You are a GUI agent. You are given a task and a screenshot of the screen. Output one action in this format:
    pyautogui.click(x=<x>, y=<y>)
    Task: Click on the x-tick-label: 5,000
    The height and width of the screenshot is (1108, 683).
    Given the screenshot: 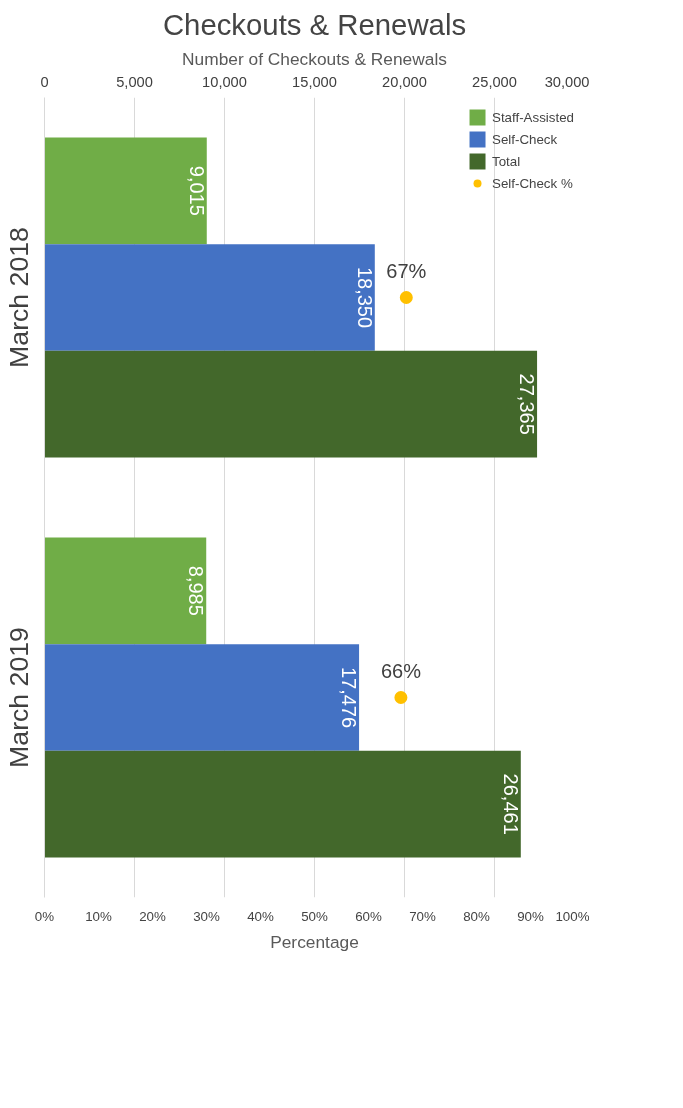 What is the action you would take?
    pyautogui.click(x=134, y=81)
    